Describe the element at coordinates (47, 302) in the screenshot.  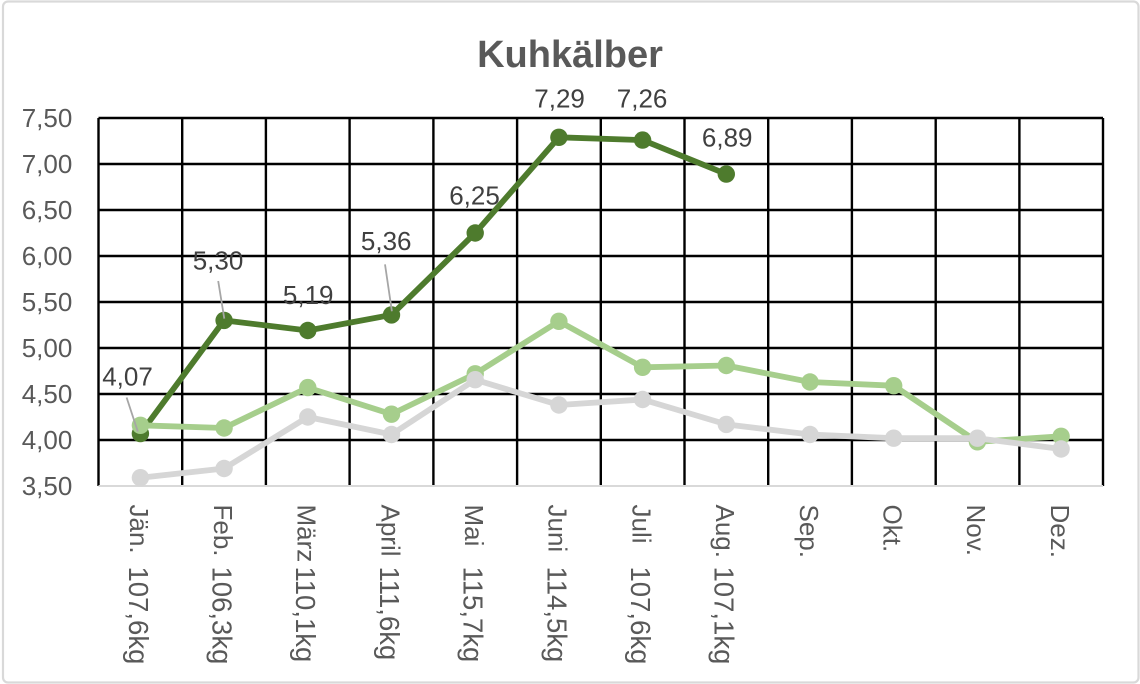
I see `svg-text: 5,50` at that location.